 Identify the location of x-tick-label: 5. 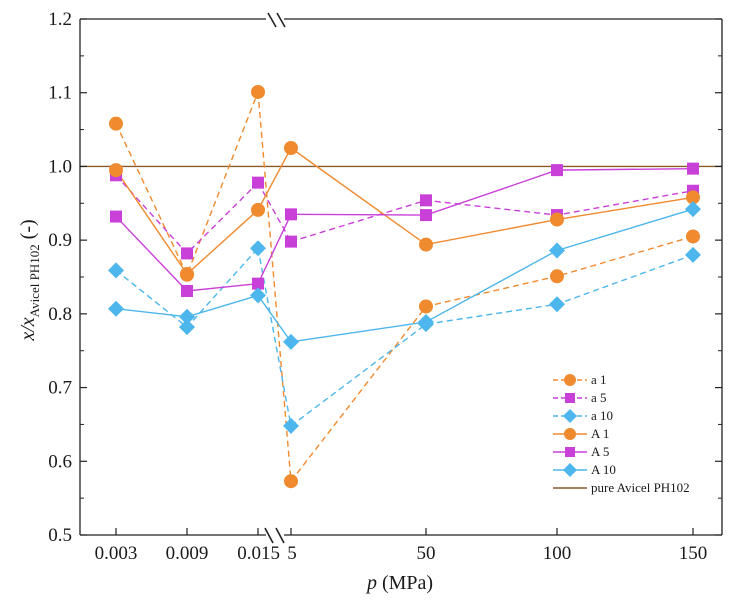
(292, 553).